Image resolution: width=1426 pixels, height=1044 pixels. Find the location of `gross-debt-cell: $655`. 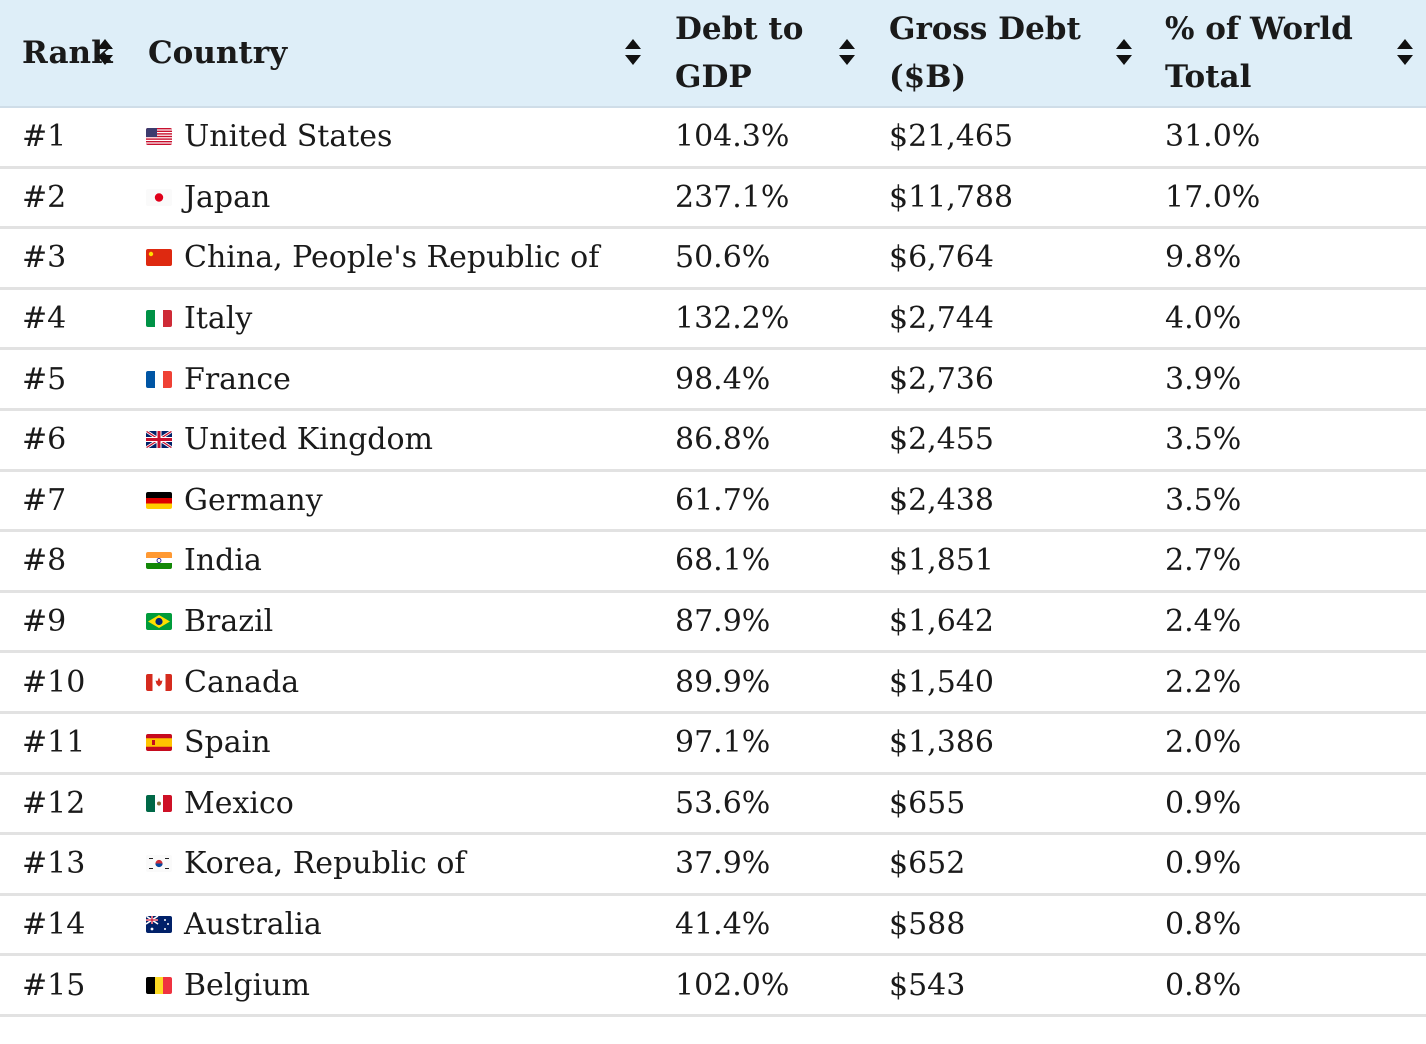

gross-debt-cell: $655 is located at coordinates (927, 803).